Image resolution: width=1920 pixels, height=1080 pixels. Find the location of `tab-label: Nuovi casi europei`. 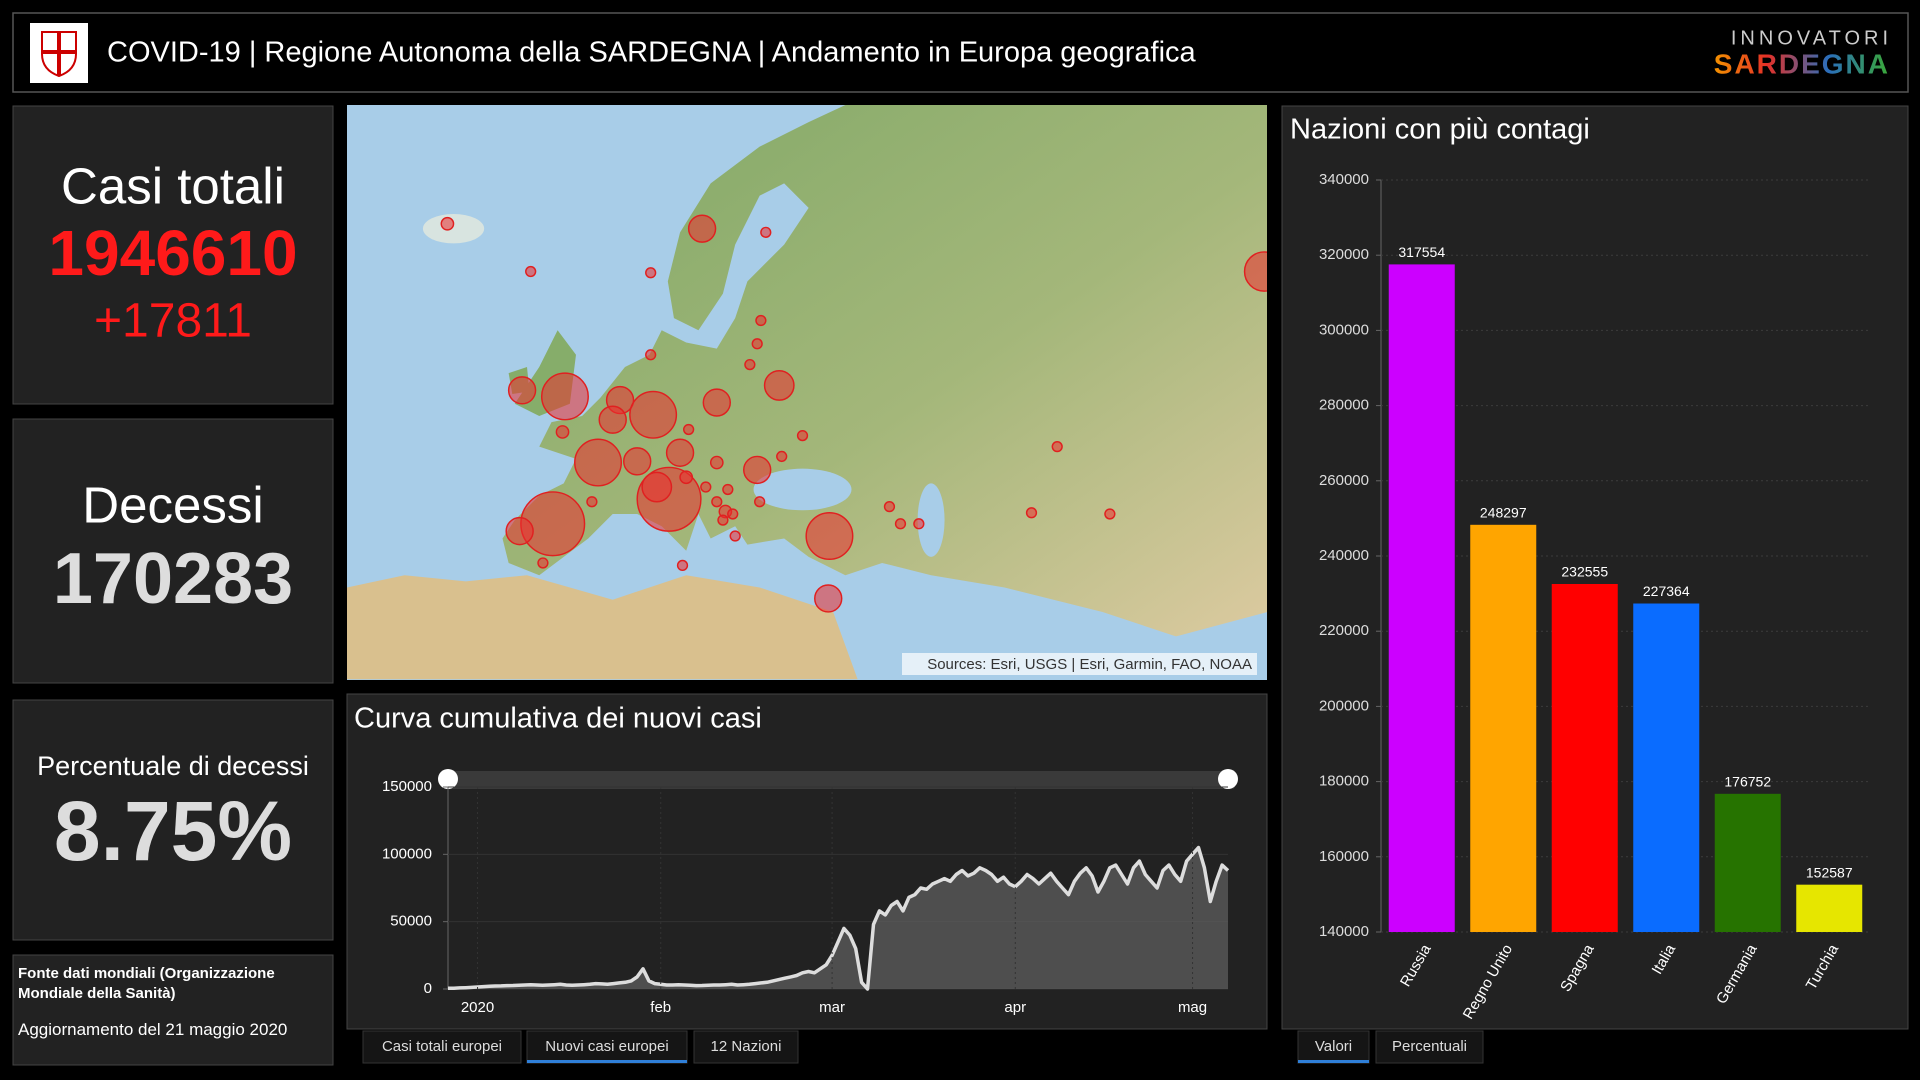

tab-label: Nuovi casi europei is located at coordinates (606, 1046).